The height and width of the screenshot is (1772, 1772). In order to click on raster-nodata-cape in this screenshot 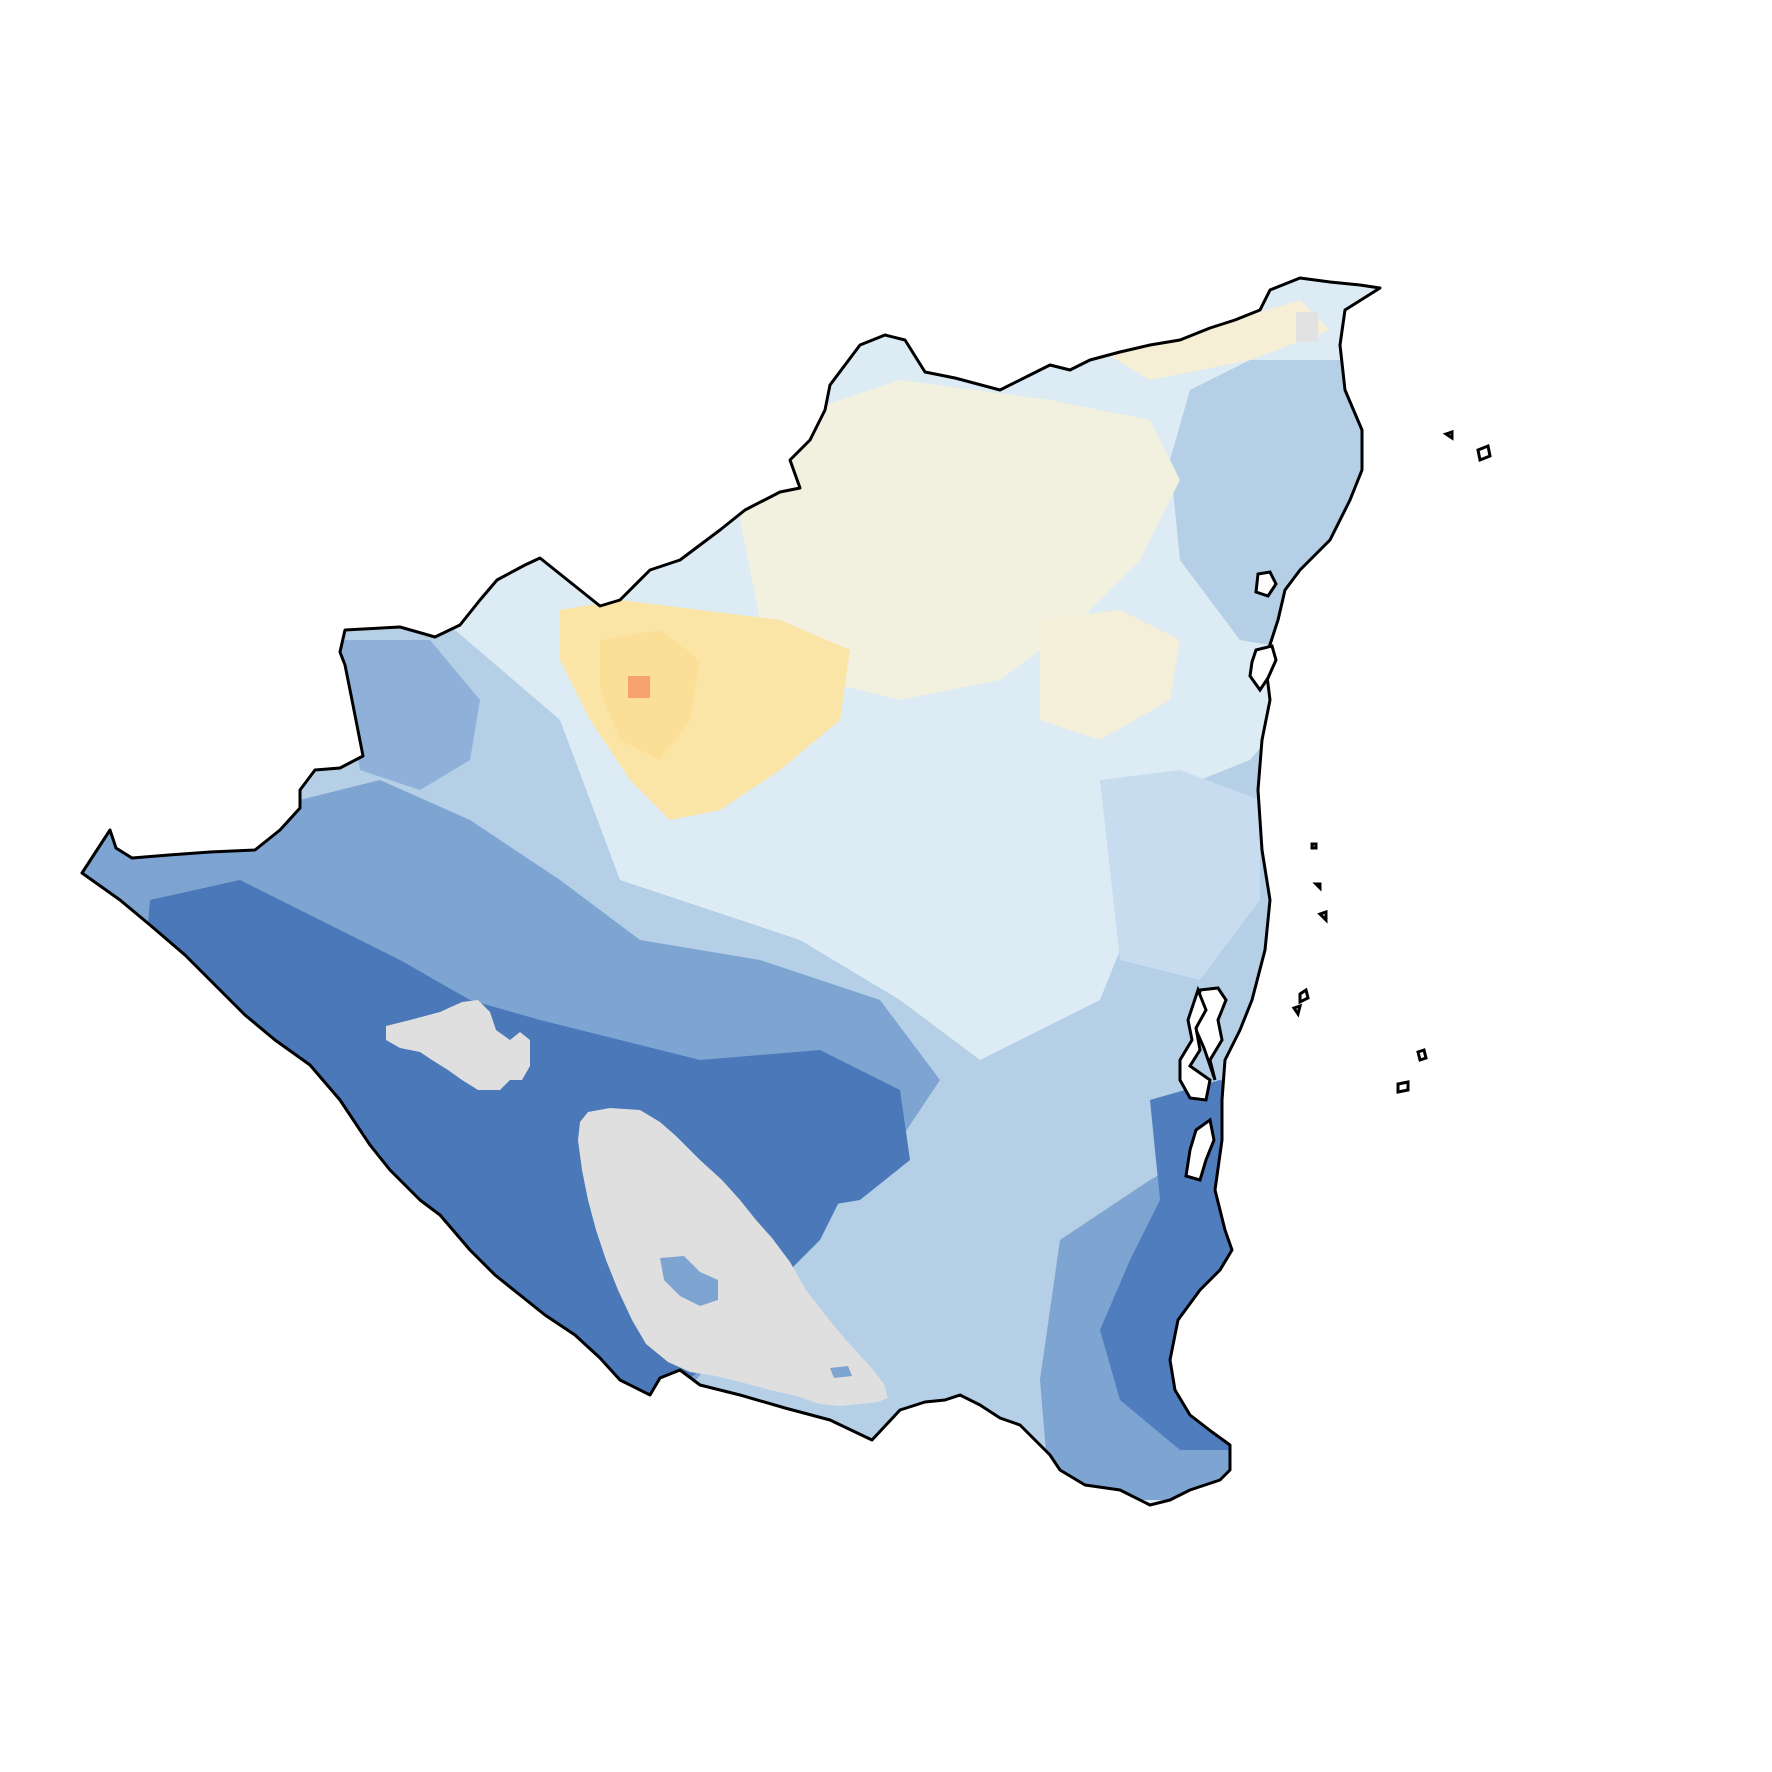, I will do `click(1307, 327)`.